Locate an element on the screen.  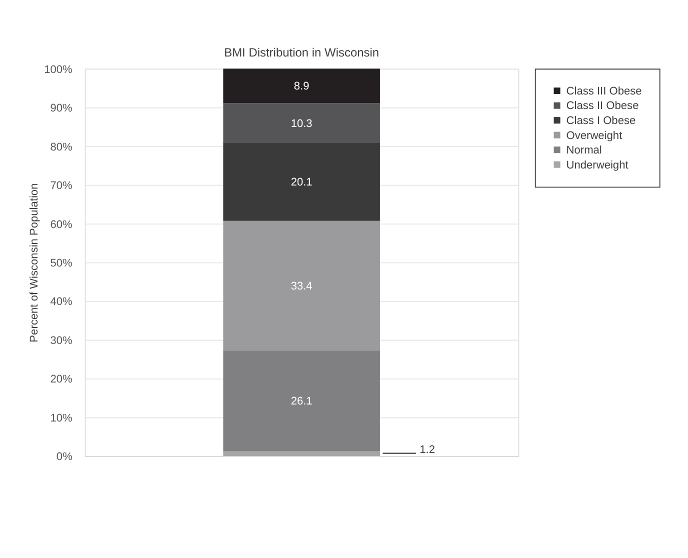
y-axis-title: Percent of Wisconsin Population is located at coordinates (34, 262).